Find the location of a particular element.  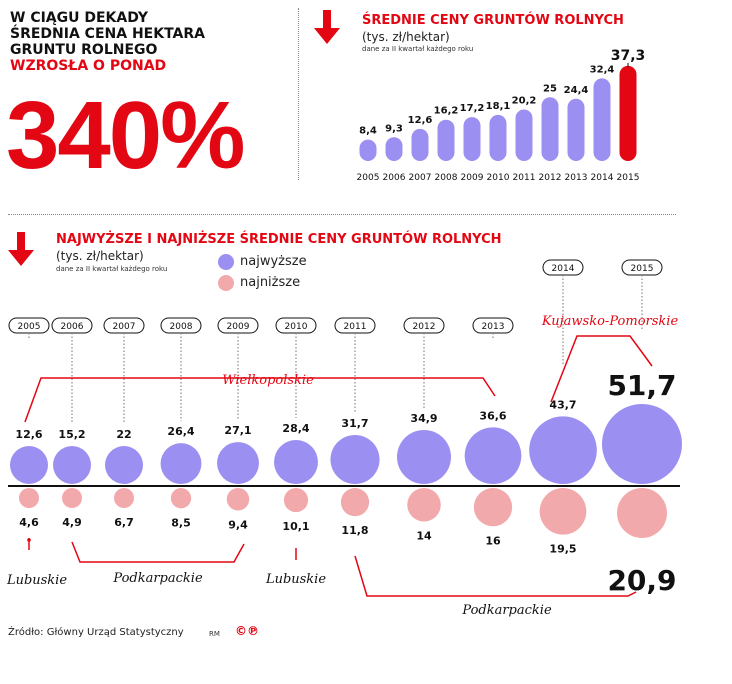

year-pill-label: 2015 is located at coordinates (642, 269).